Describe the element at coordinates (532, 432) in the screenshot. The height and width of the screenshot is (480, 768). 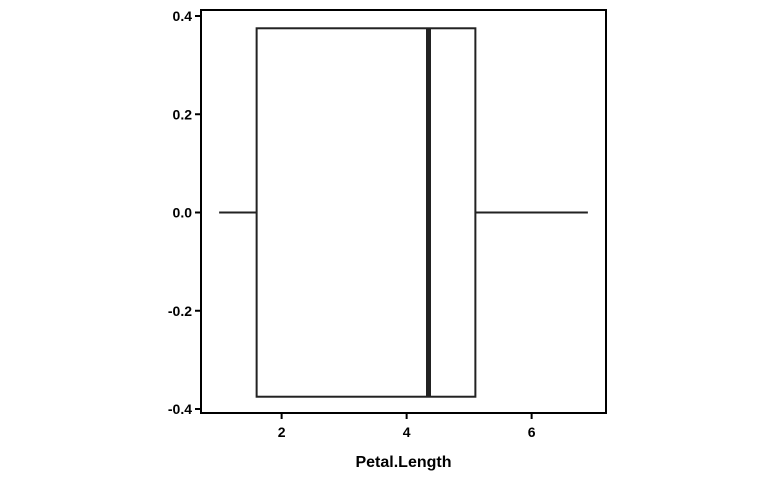
I see `x-tick-label: 6` at that location.